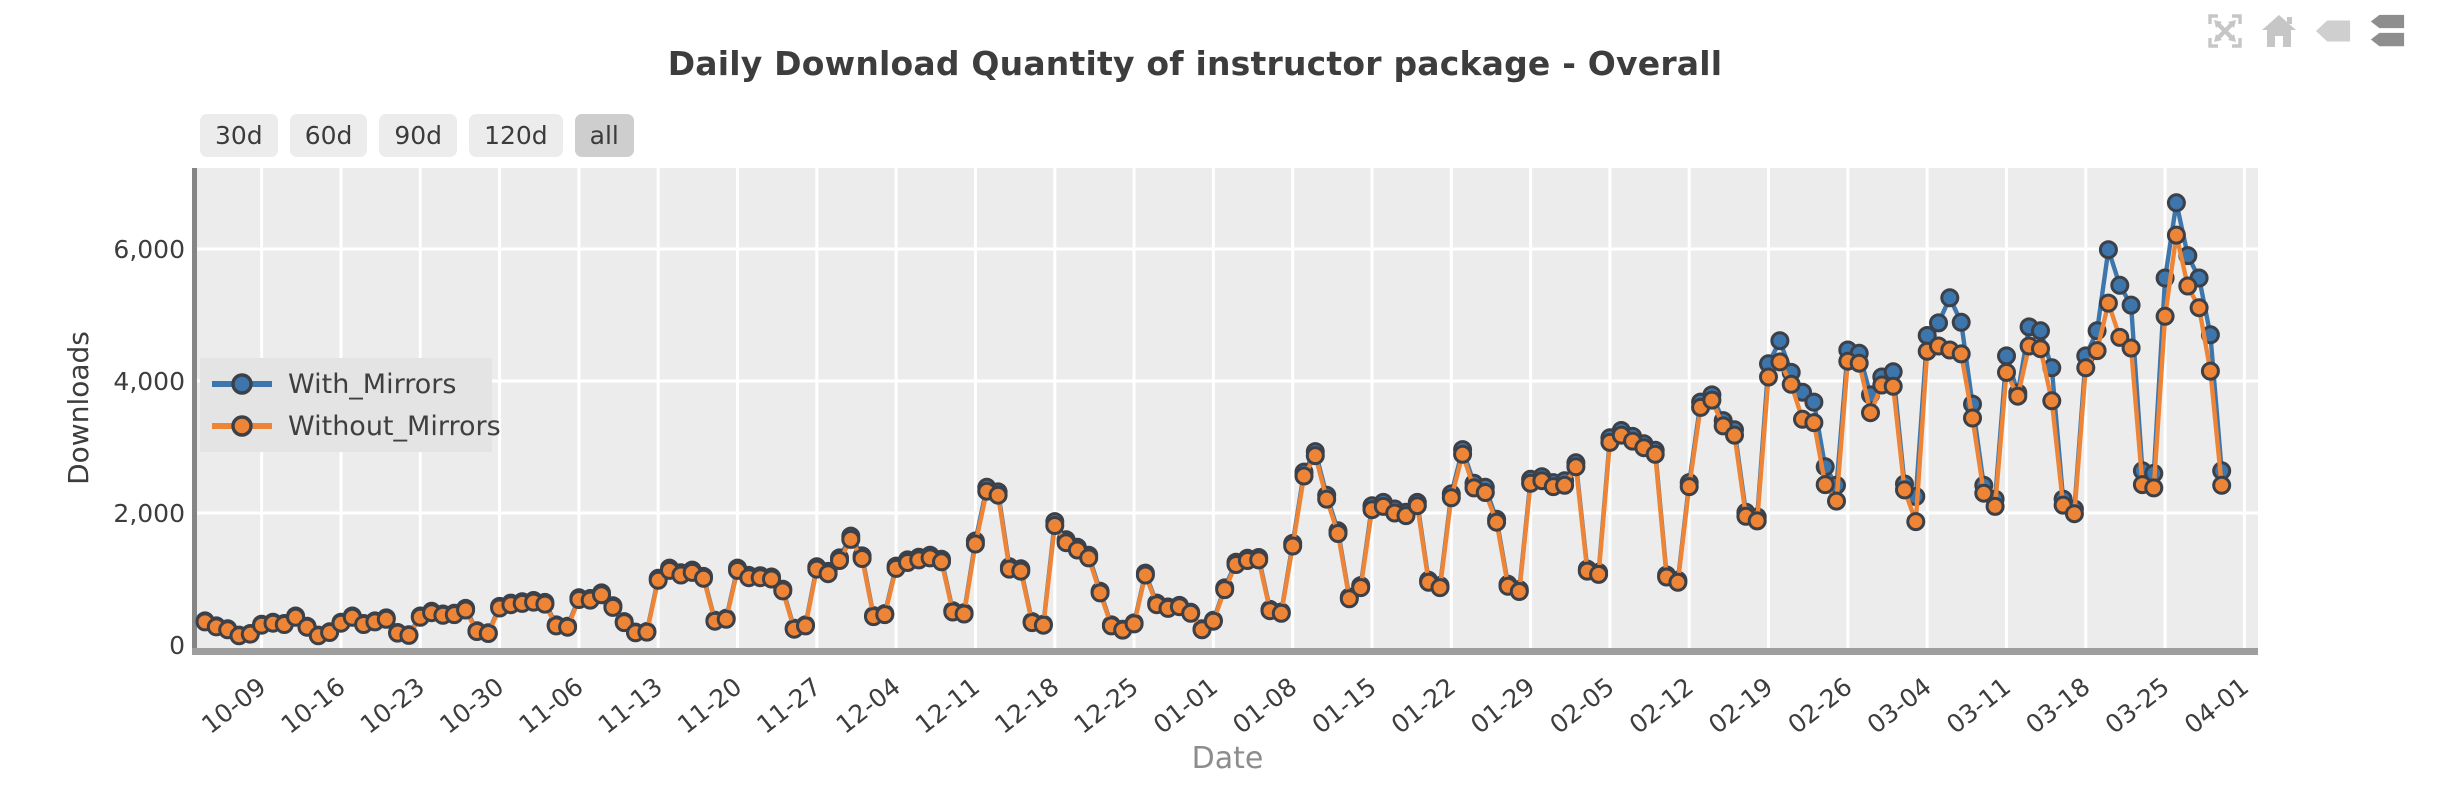  What do you see at coordinates (550, 706) in the screenshot?
I see `svg-text: 11-06` at bounding box center [550, 706].